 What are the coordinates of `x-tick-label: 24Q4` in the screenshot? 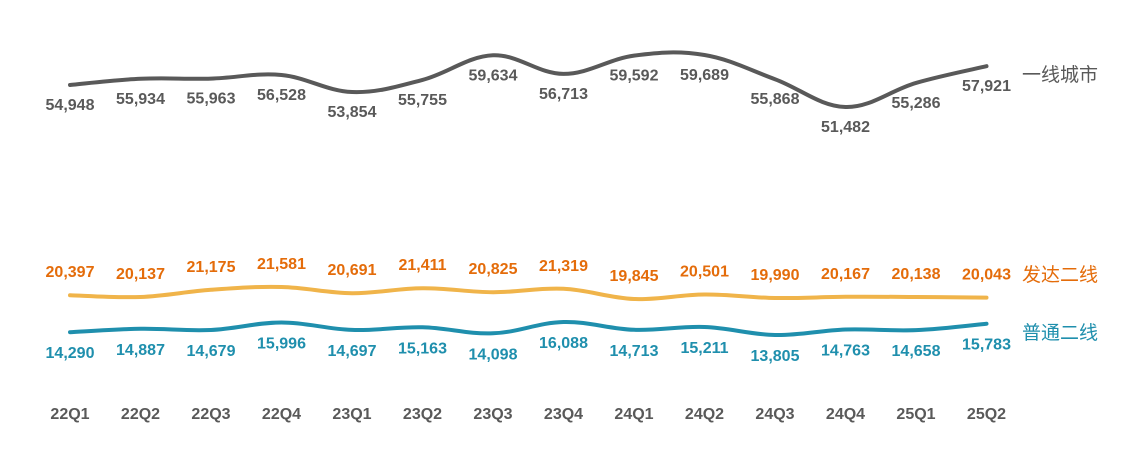 It's located at (845, 414).